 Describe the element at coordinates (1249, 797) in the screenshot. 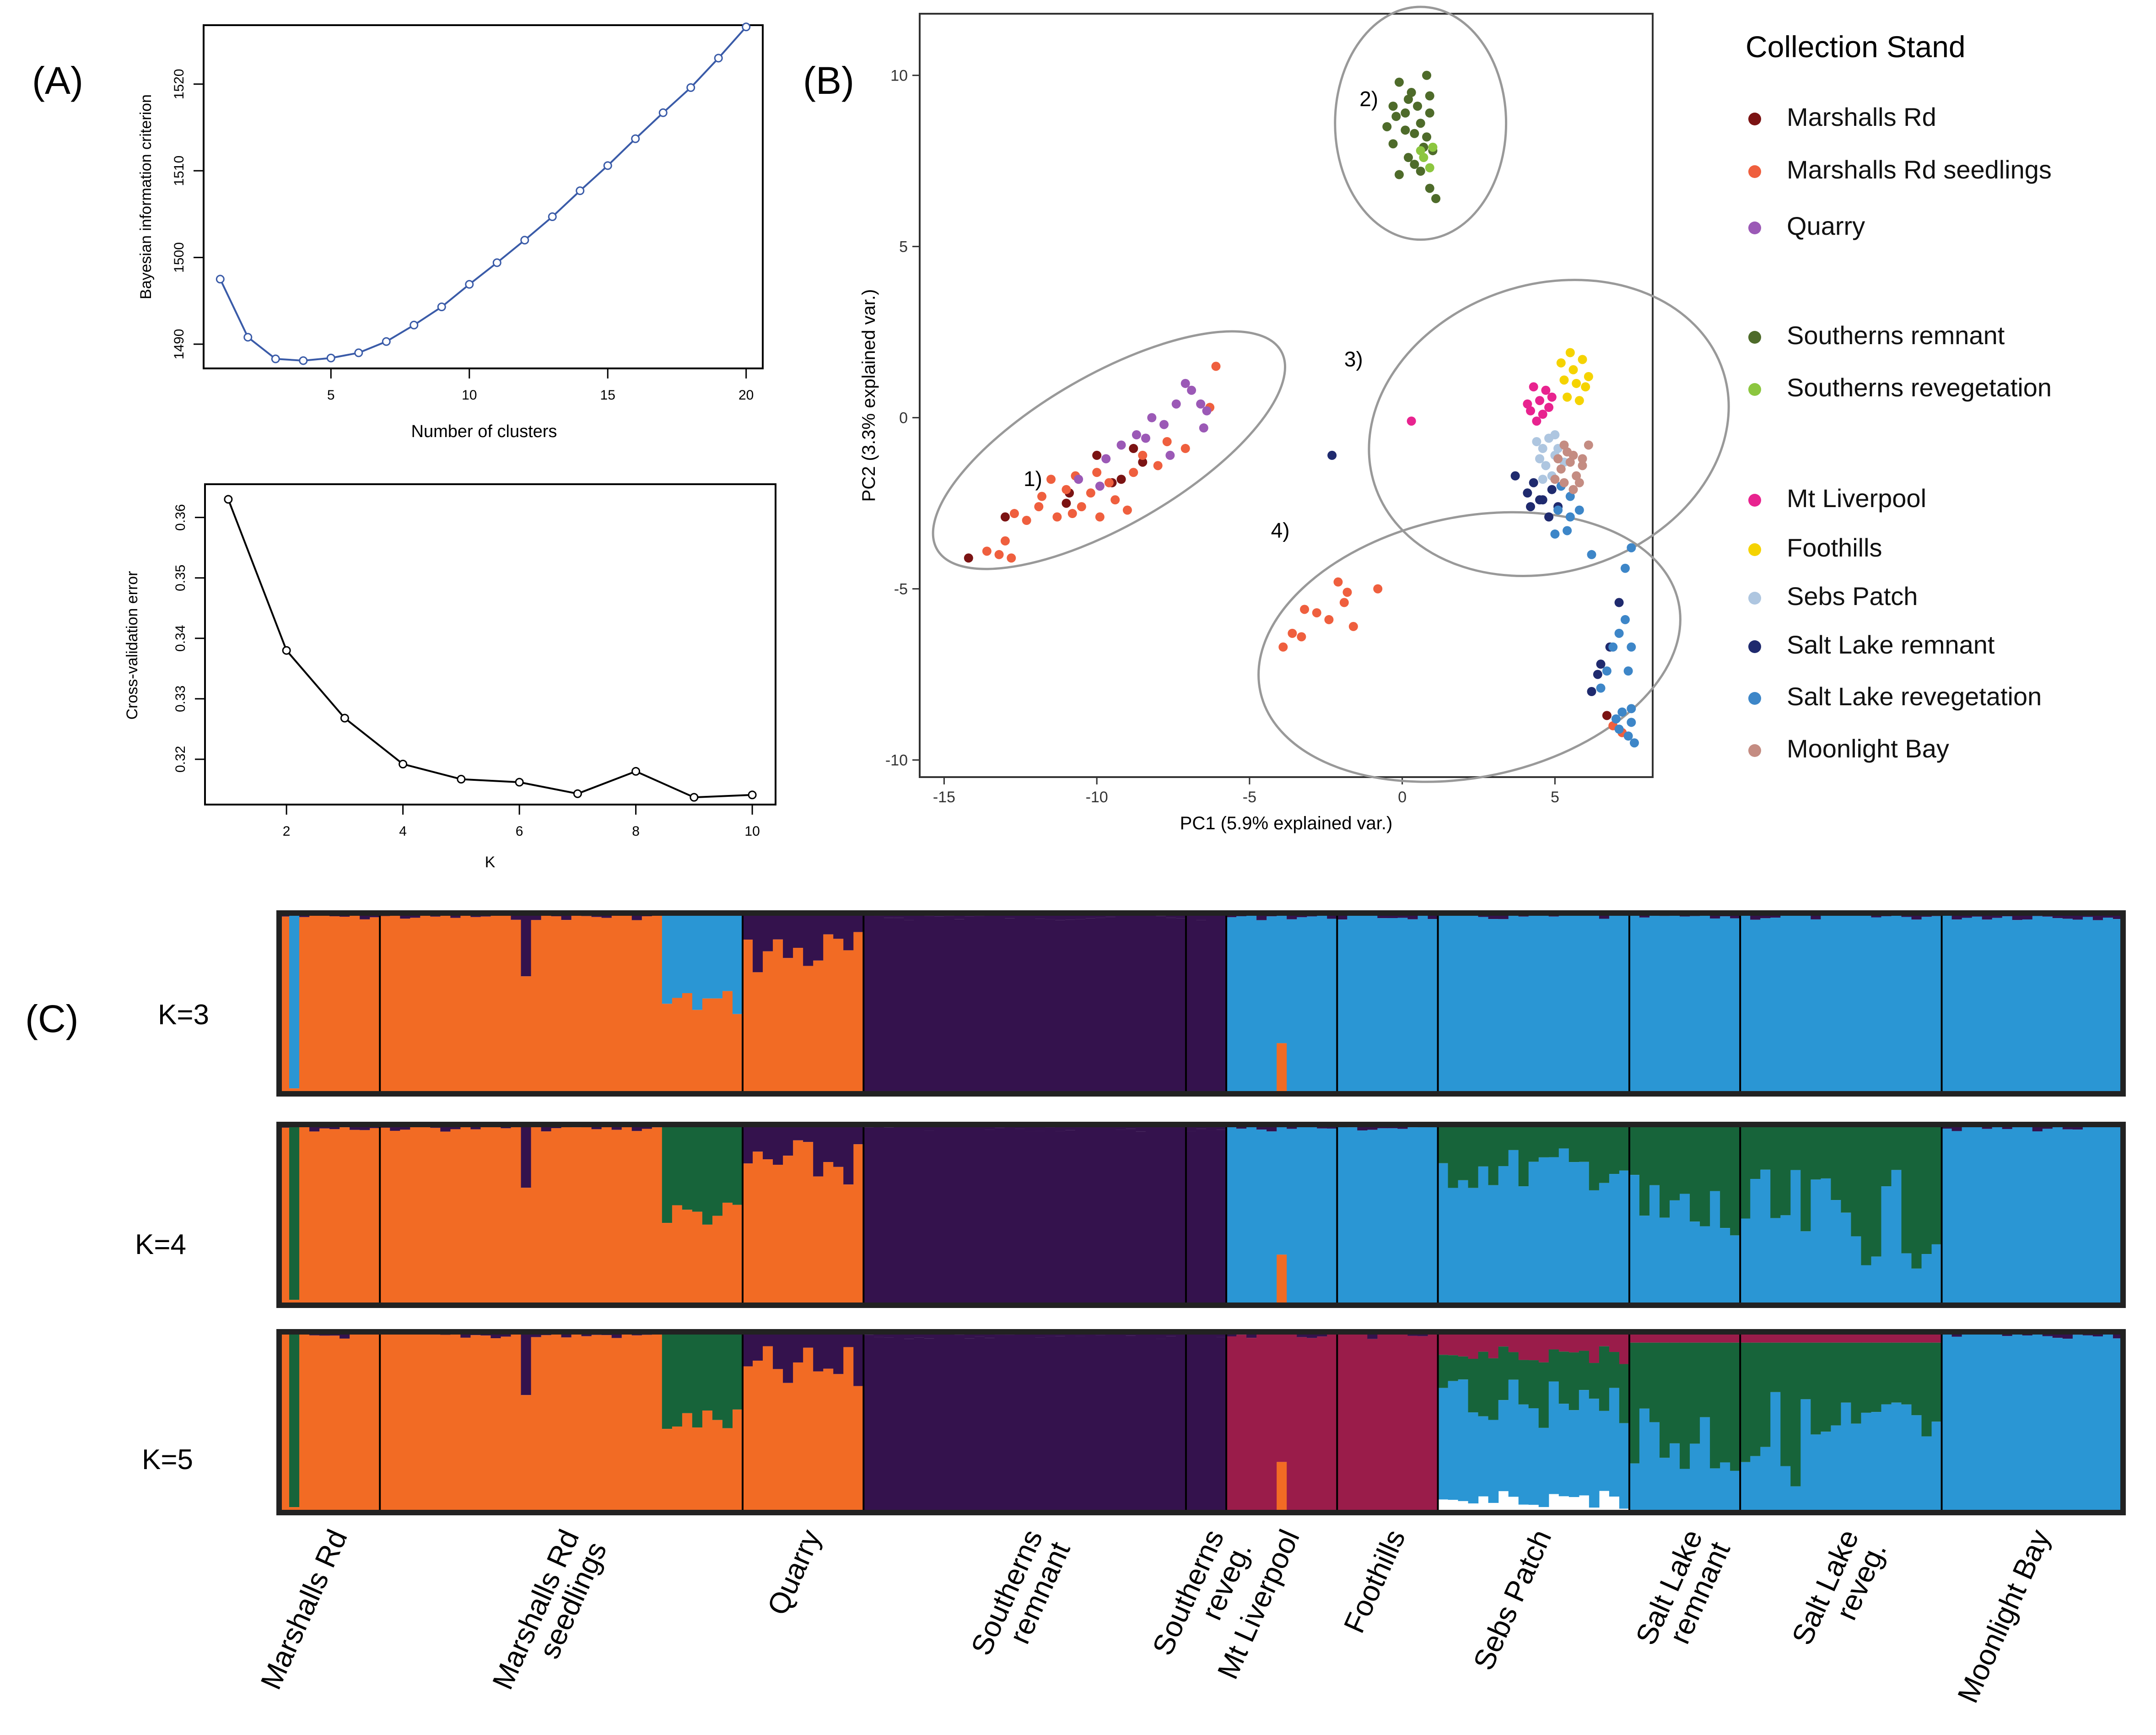

I see `pca-xtick-label: -5` at that location.